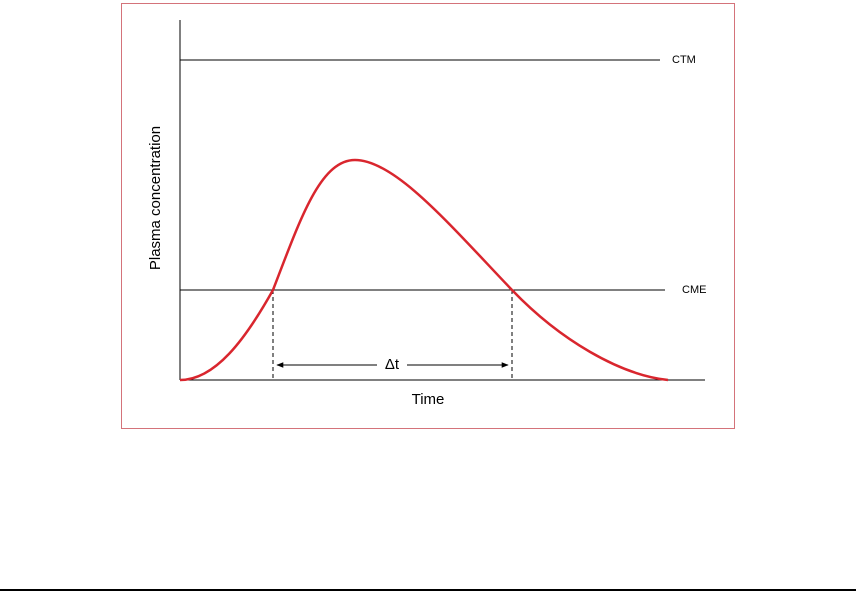 The width and height of the screenshot is (856, 598). I want to click on ctm-label: CTM, so click(684, 60).